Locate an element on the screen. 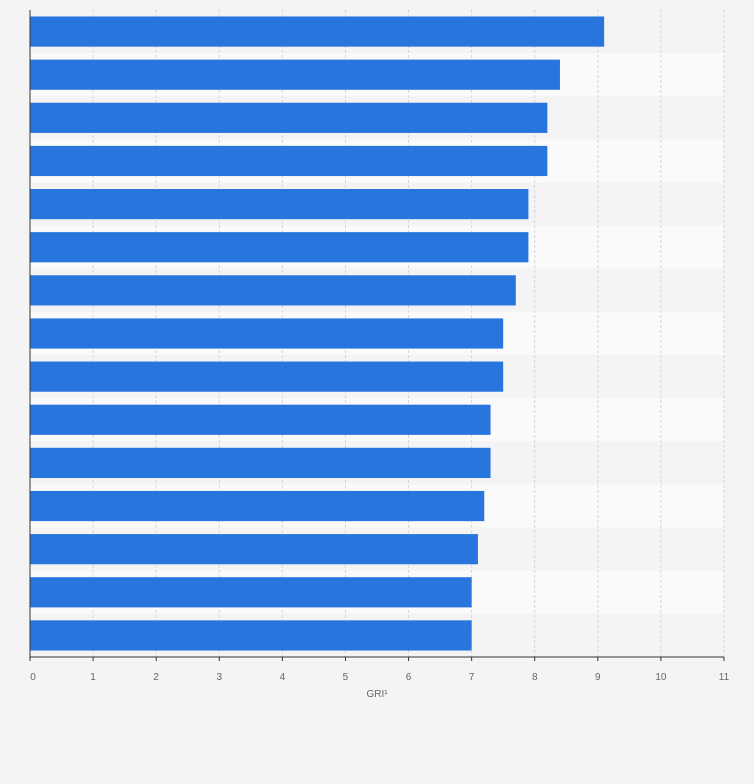  x-axis-title: GRI¹ is located at coordinates (377, 694).